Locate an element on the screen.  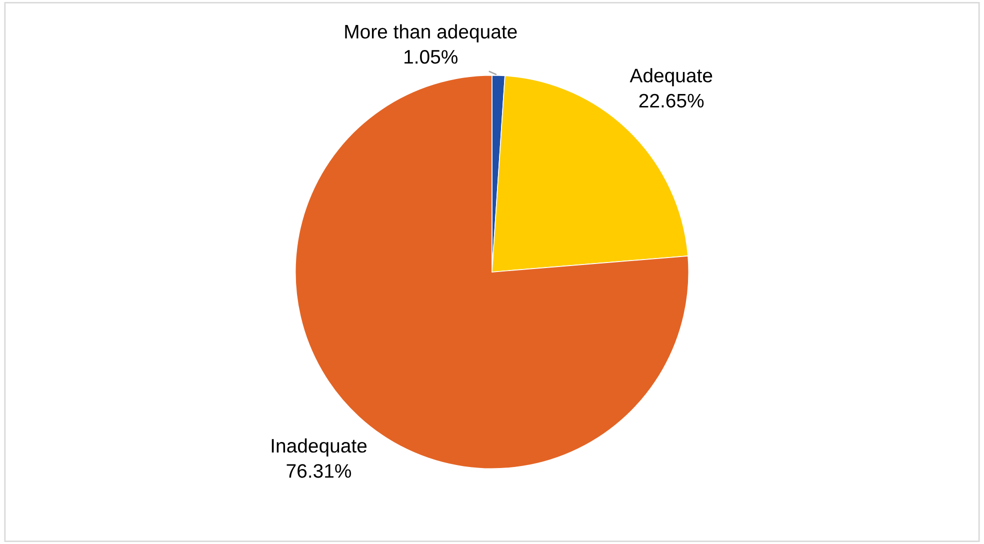
data-label: 76.31% is located at coordinates (319, 471).